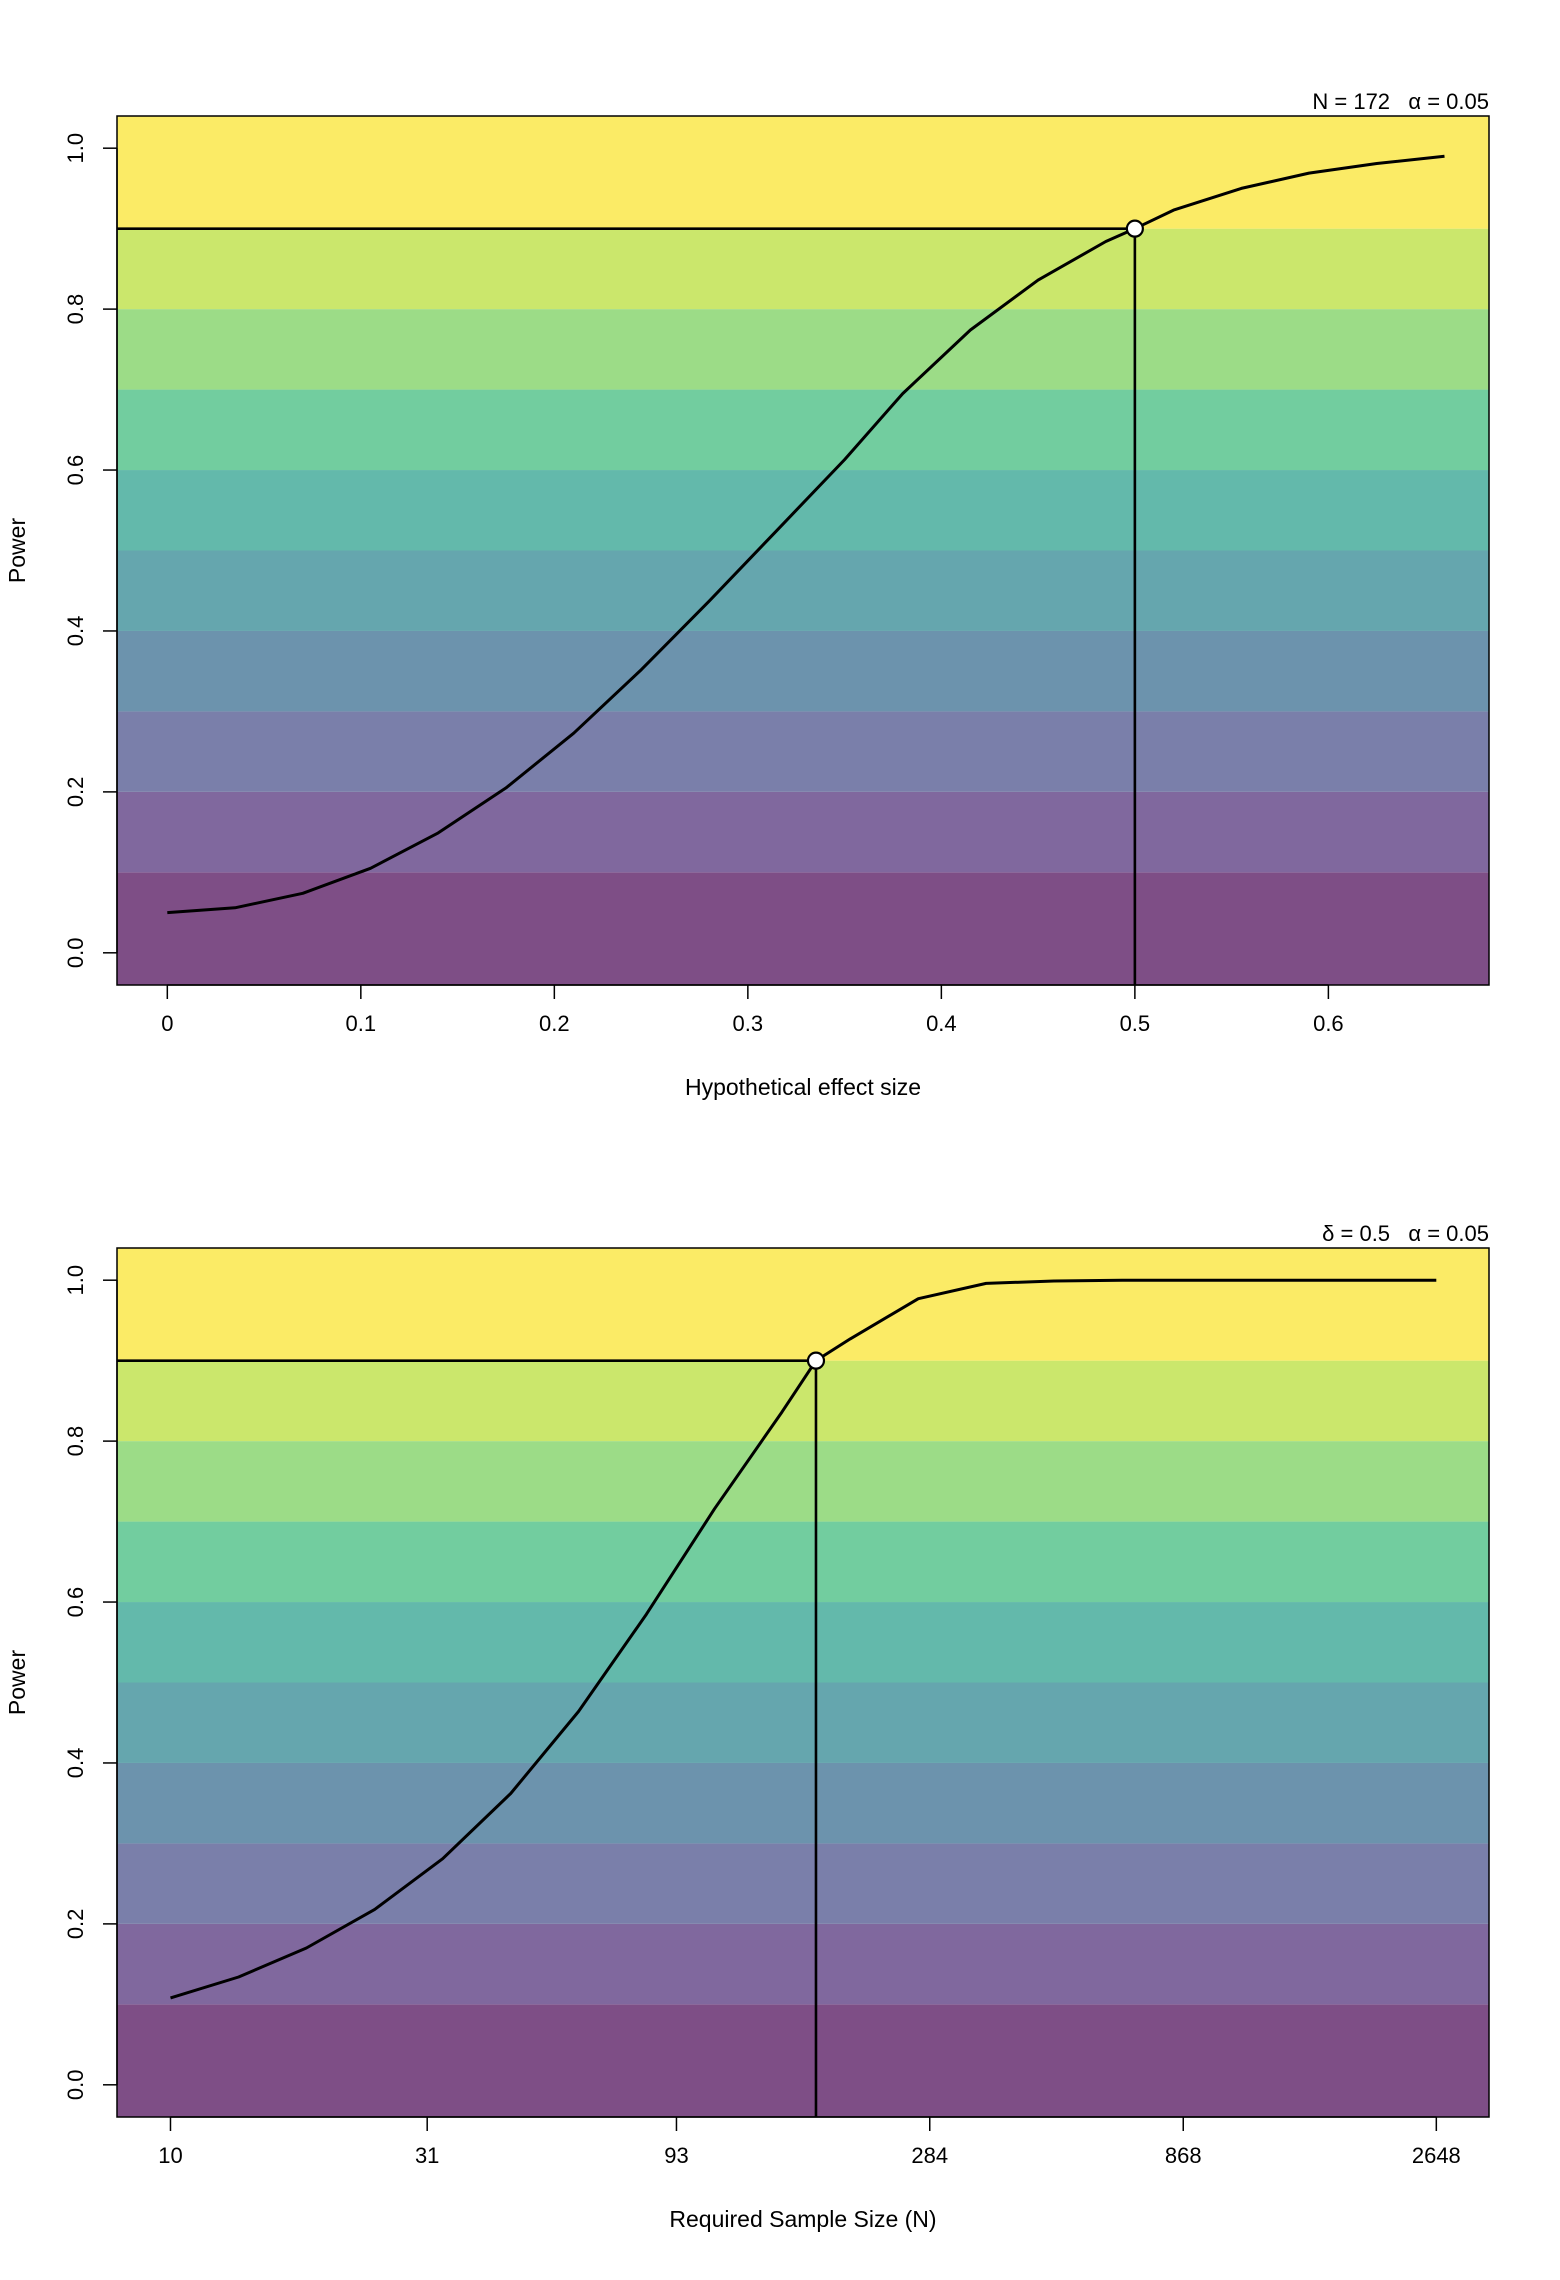 This screenshot has width=1560, height=2280. Describe the element at coordinates (1328, 1023) in the screenshot. I see `x-tick-label: 0.6` at that location.